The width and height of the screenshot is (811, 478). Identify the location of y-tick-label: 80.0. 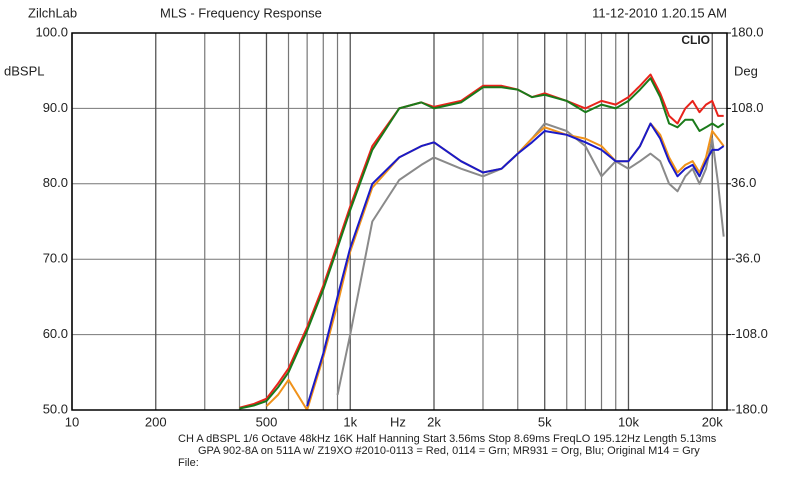
(55, 182).